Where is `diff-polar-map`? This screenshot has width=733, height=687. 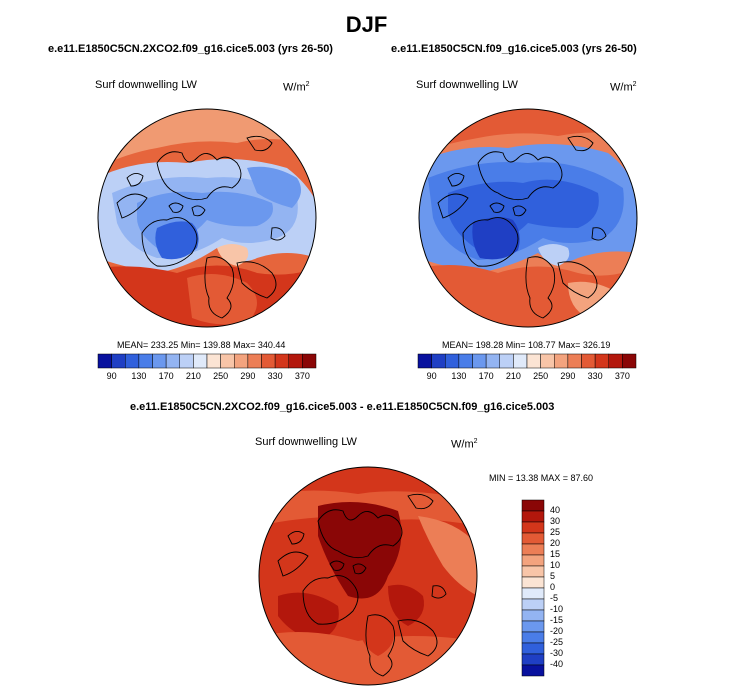 diff-polar-map is located at coordinates (368, 576).